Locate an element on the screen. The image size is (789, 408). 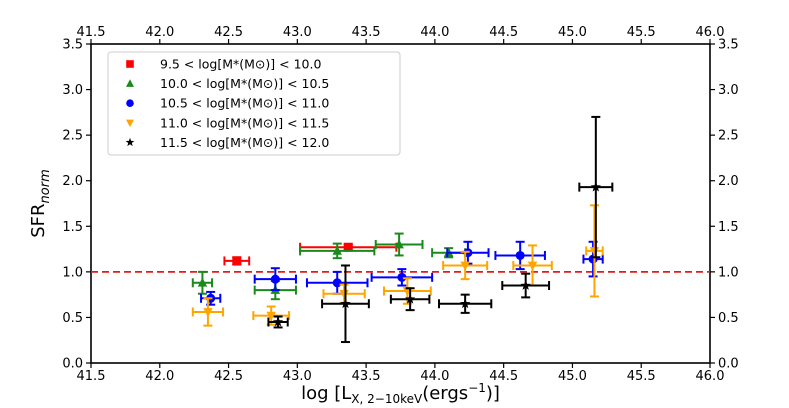
y-axis-label: SFRnorm is located at coordinates (40, 203).